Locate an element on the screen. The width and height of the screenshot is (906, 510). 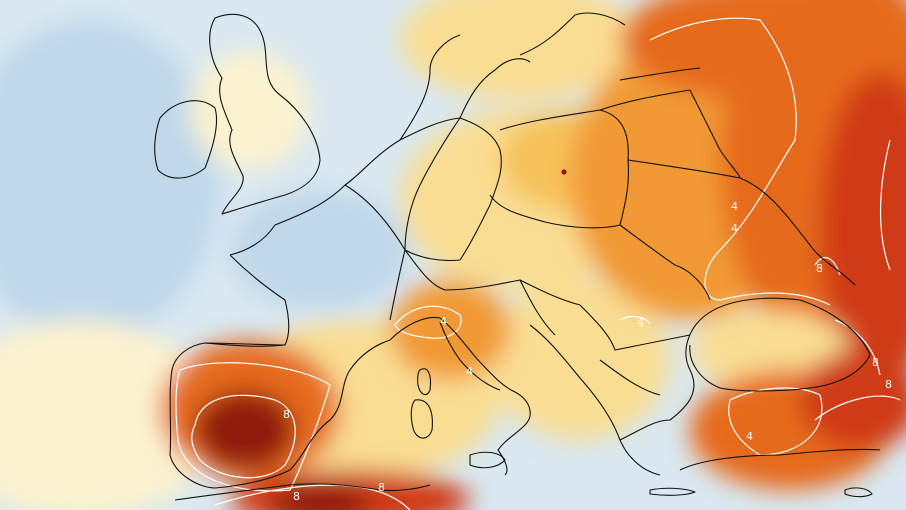
coastline-north is located at coordinates (512, 76).